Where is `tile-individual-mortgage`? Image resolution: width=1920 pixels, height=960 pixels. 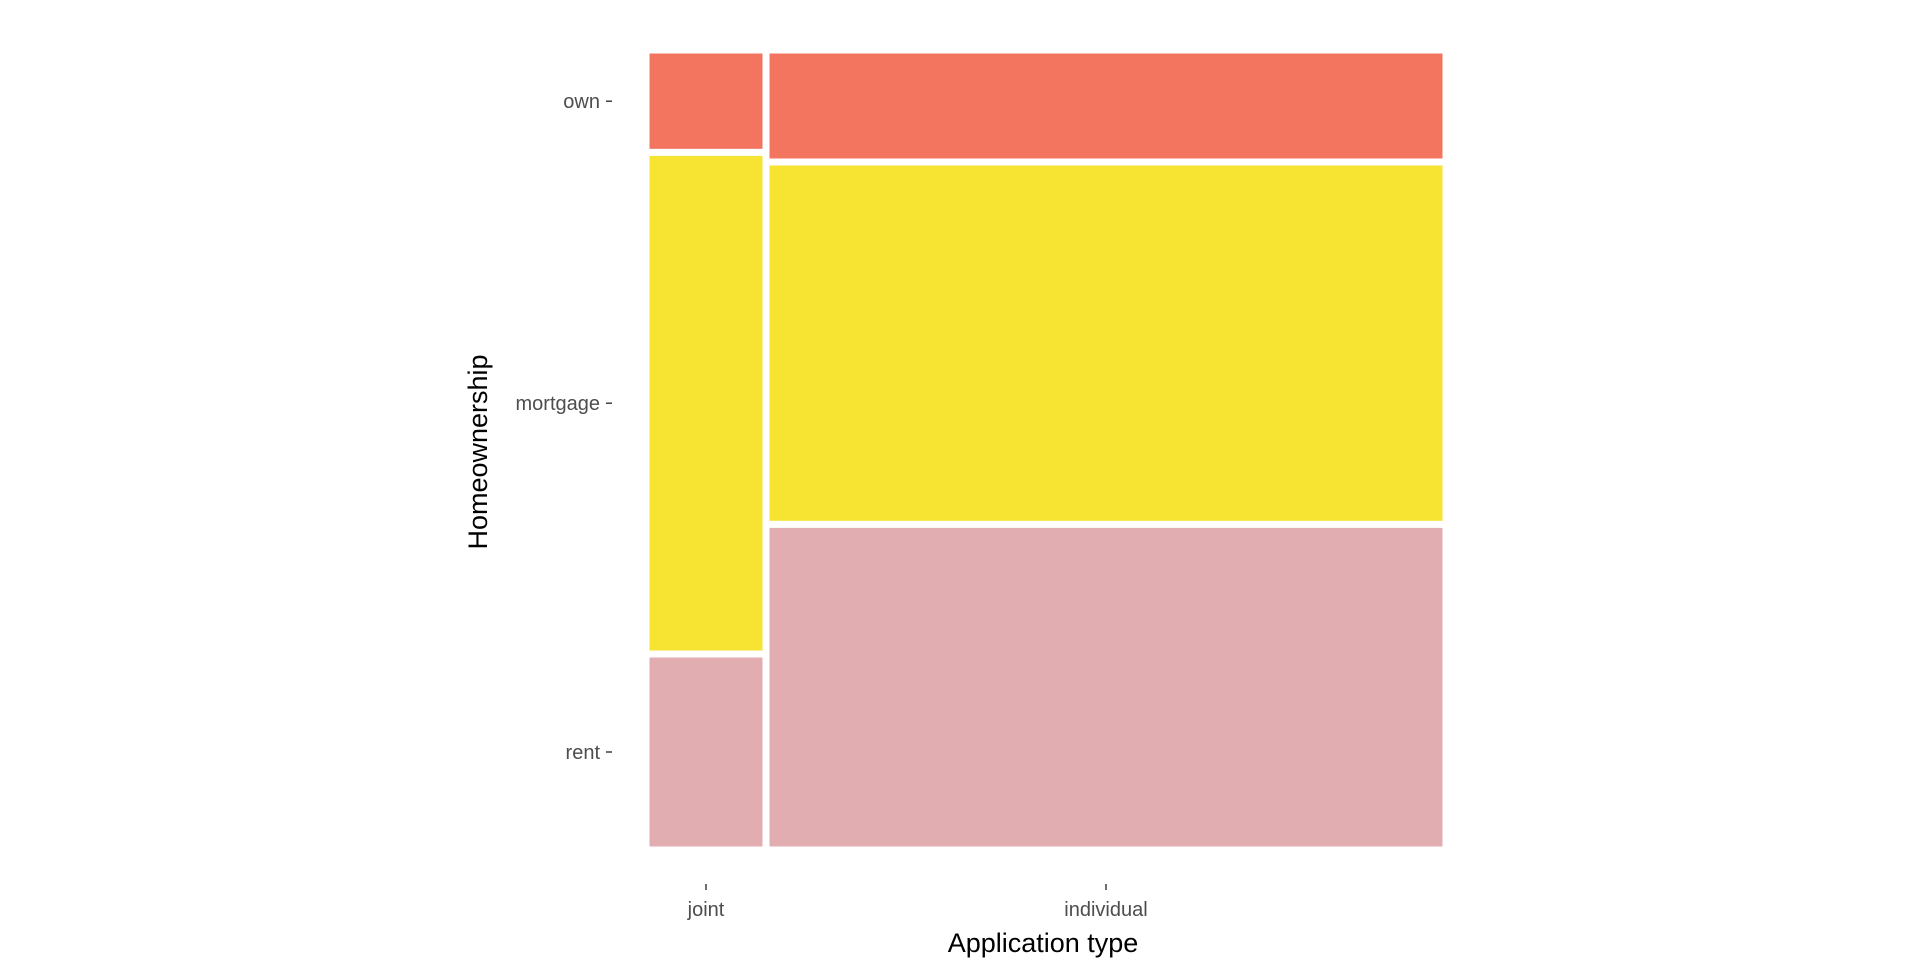 tile-individual-mortgage is located at coordinates (1106, 343).